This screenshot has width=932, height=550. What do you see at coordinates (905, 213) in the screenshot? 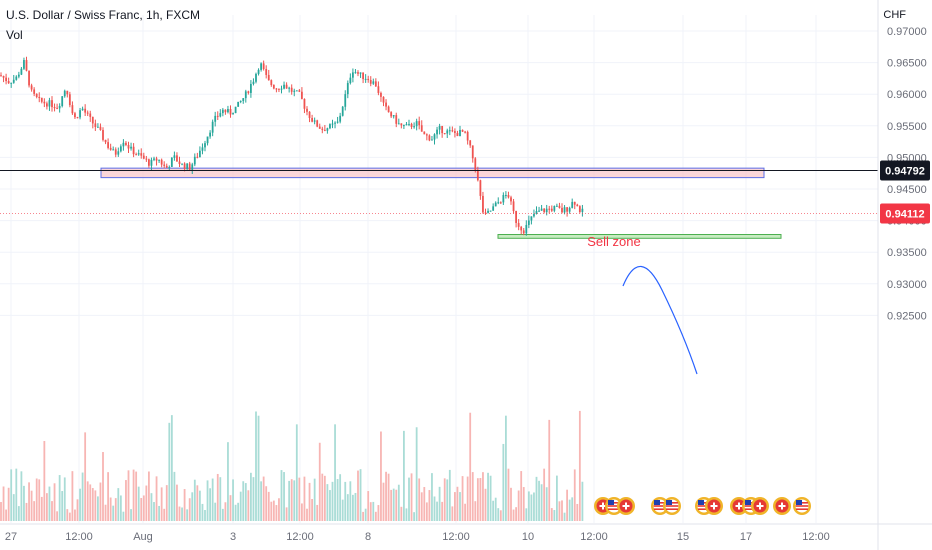
I see `last-price-tag` at bounding box center [905, 213].